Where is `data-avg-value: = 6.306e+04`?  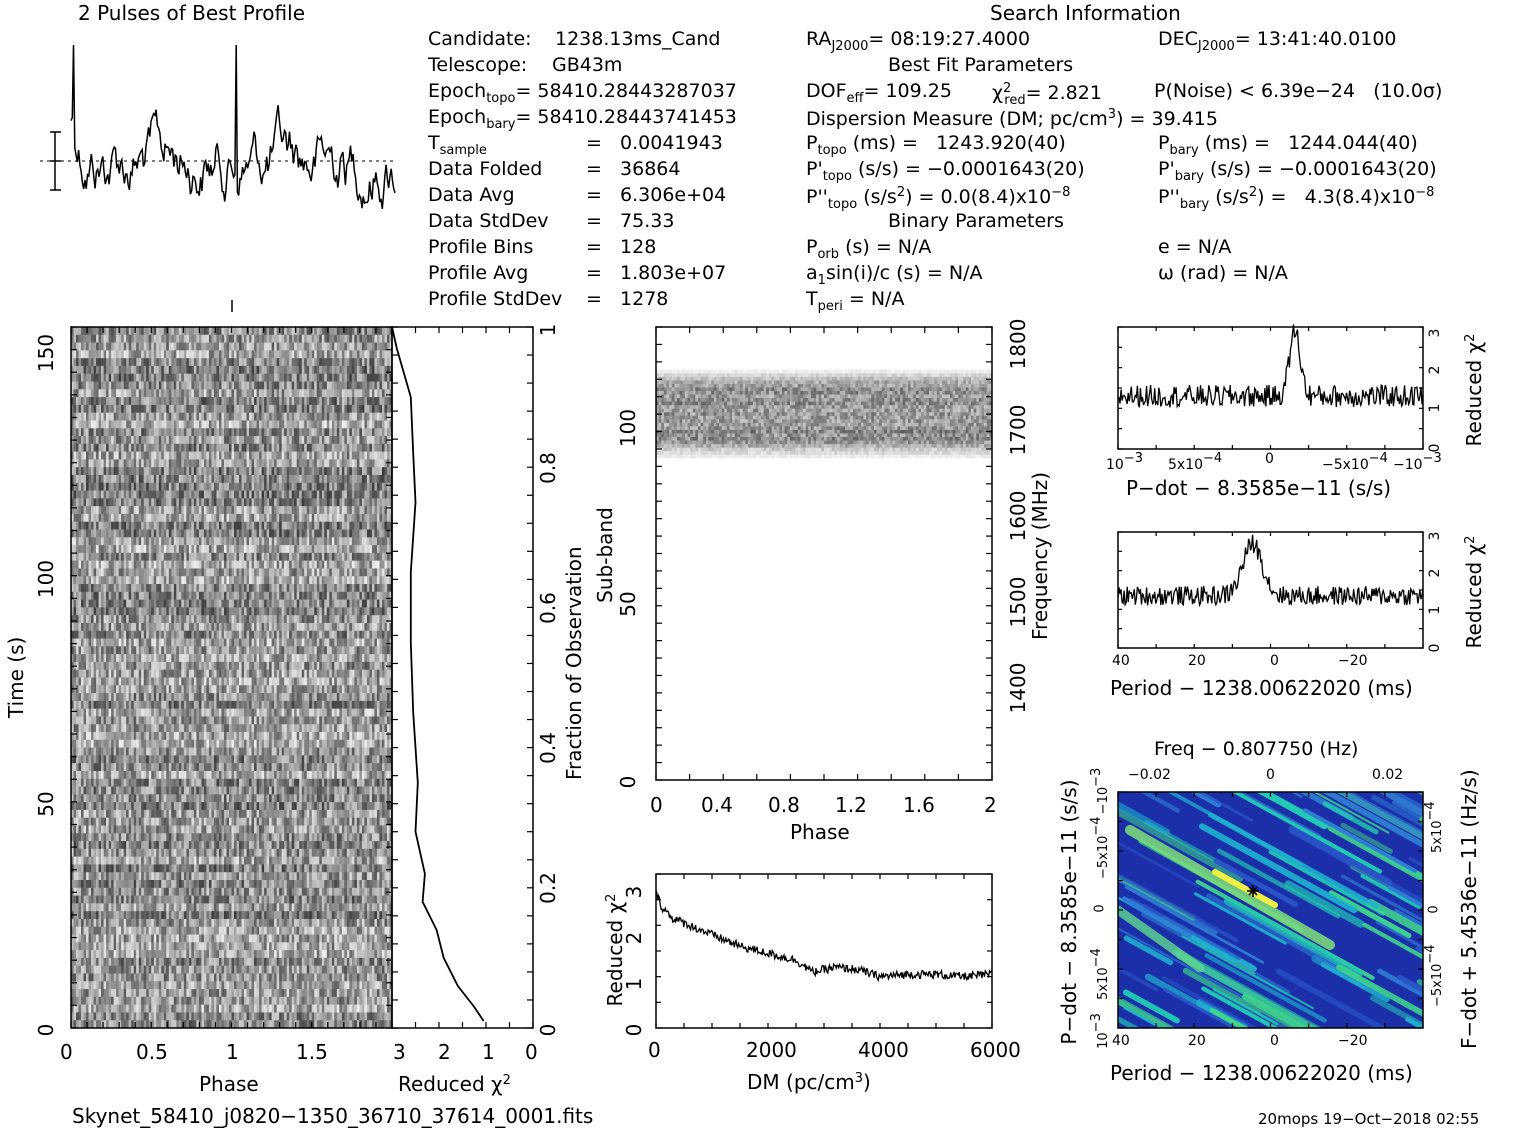
data-avg-value: = 6.306e+04 is located at coordinates (656, 195).